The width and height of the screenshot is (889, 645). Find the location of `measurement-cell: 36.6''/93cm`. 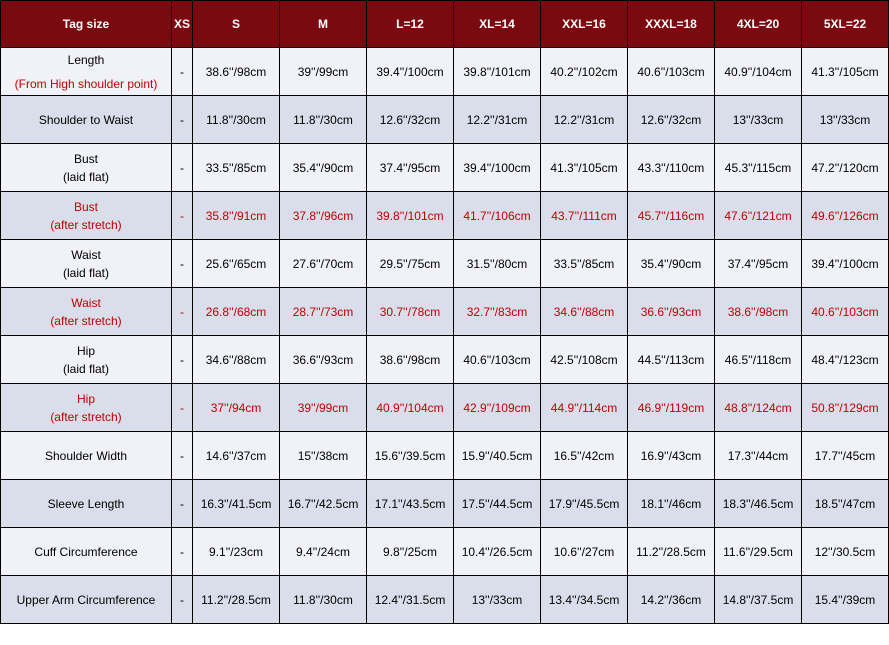

measurement-cell: 36.6''/93cm is located at coordinates (323, 359).